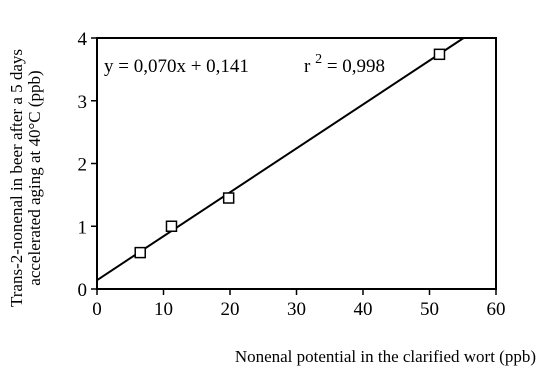 Image resolution: width=537 pixels, height=371 pixels. What do you see at coordinates (429, 309) in the screenshot?
I see `x-tick-label: 50` at bounding box center [429, 309].